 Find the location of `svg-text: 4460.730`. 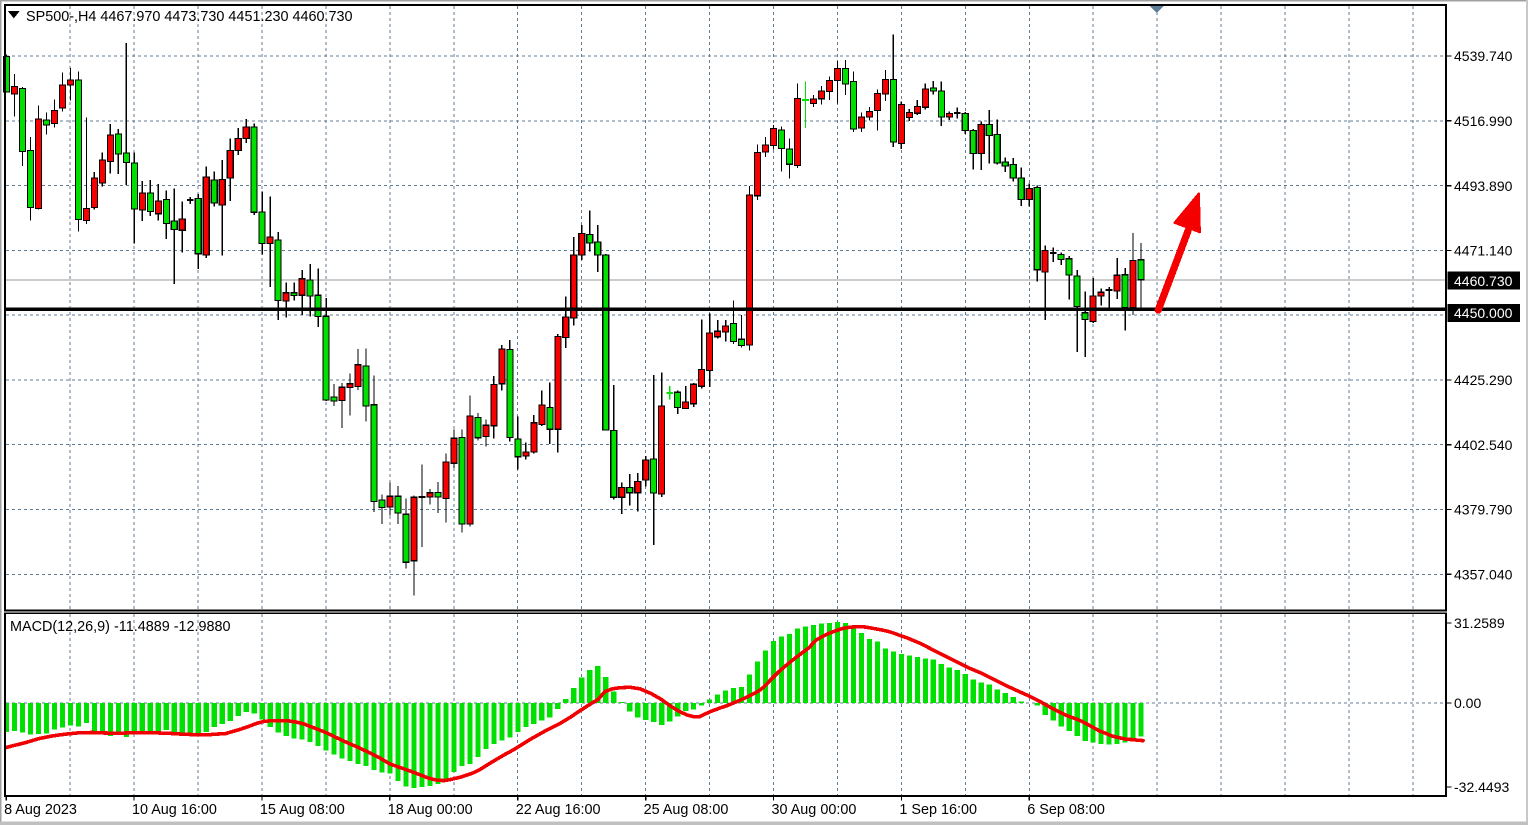

svg-text: 4460.730 is located at coordinates (1483, 281).